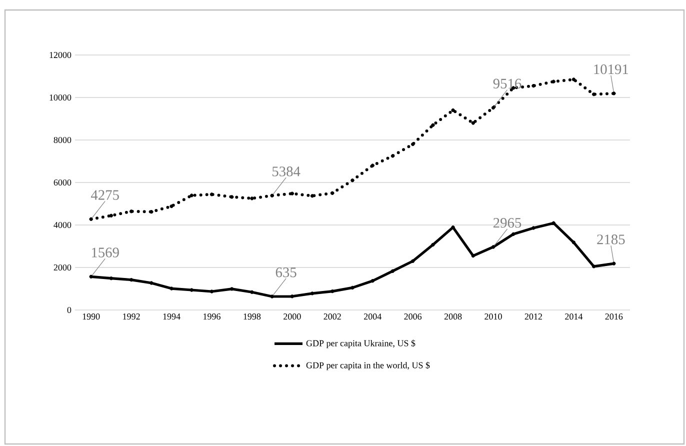 The width and height of the screenshot is (686, 446). Describe the element at coordinates (286, 171) in the screenshot. I see `annotation: 5384` at that location.